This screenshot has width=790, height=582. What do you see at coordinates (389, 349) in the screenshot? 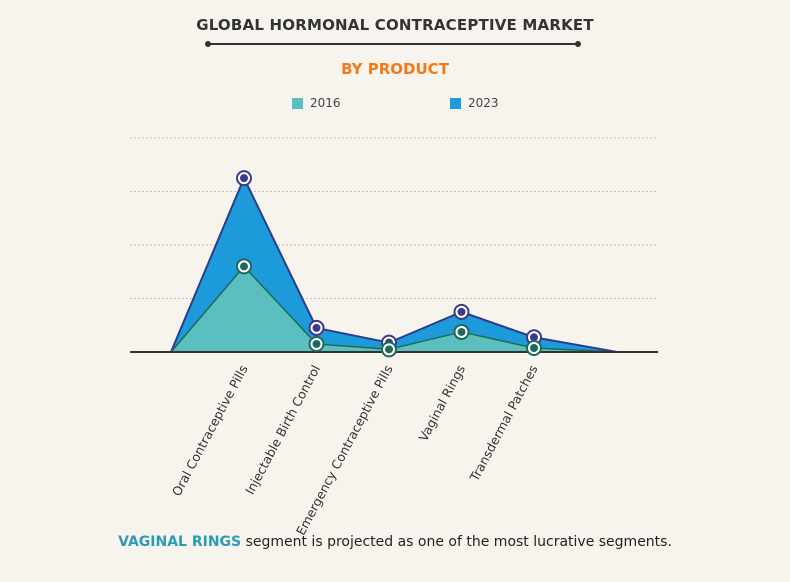
I see `point-2016-2-core` at bounding box center [389, 349].